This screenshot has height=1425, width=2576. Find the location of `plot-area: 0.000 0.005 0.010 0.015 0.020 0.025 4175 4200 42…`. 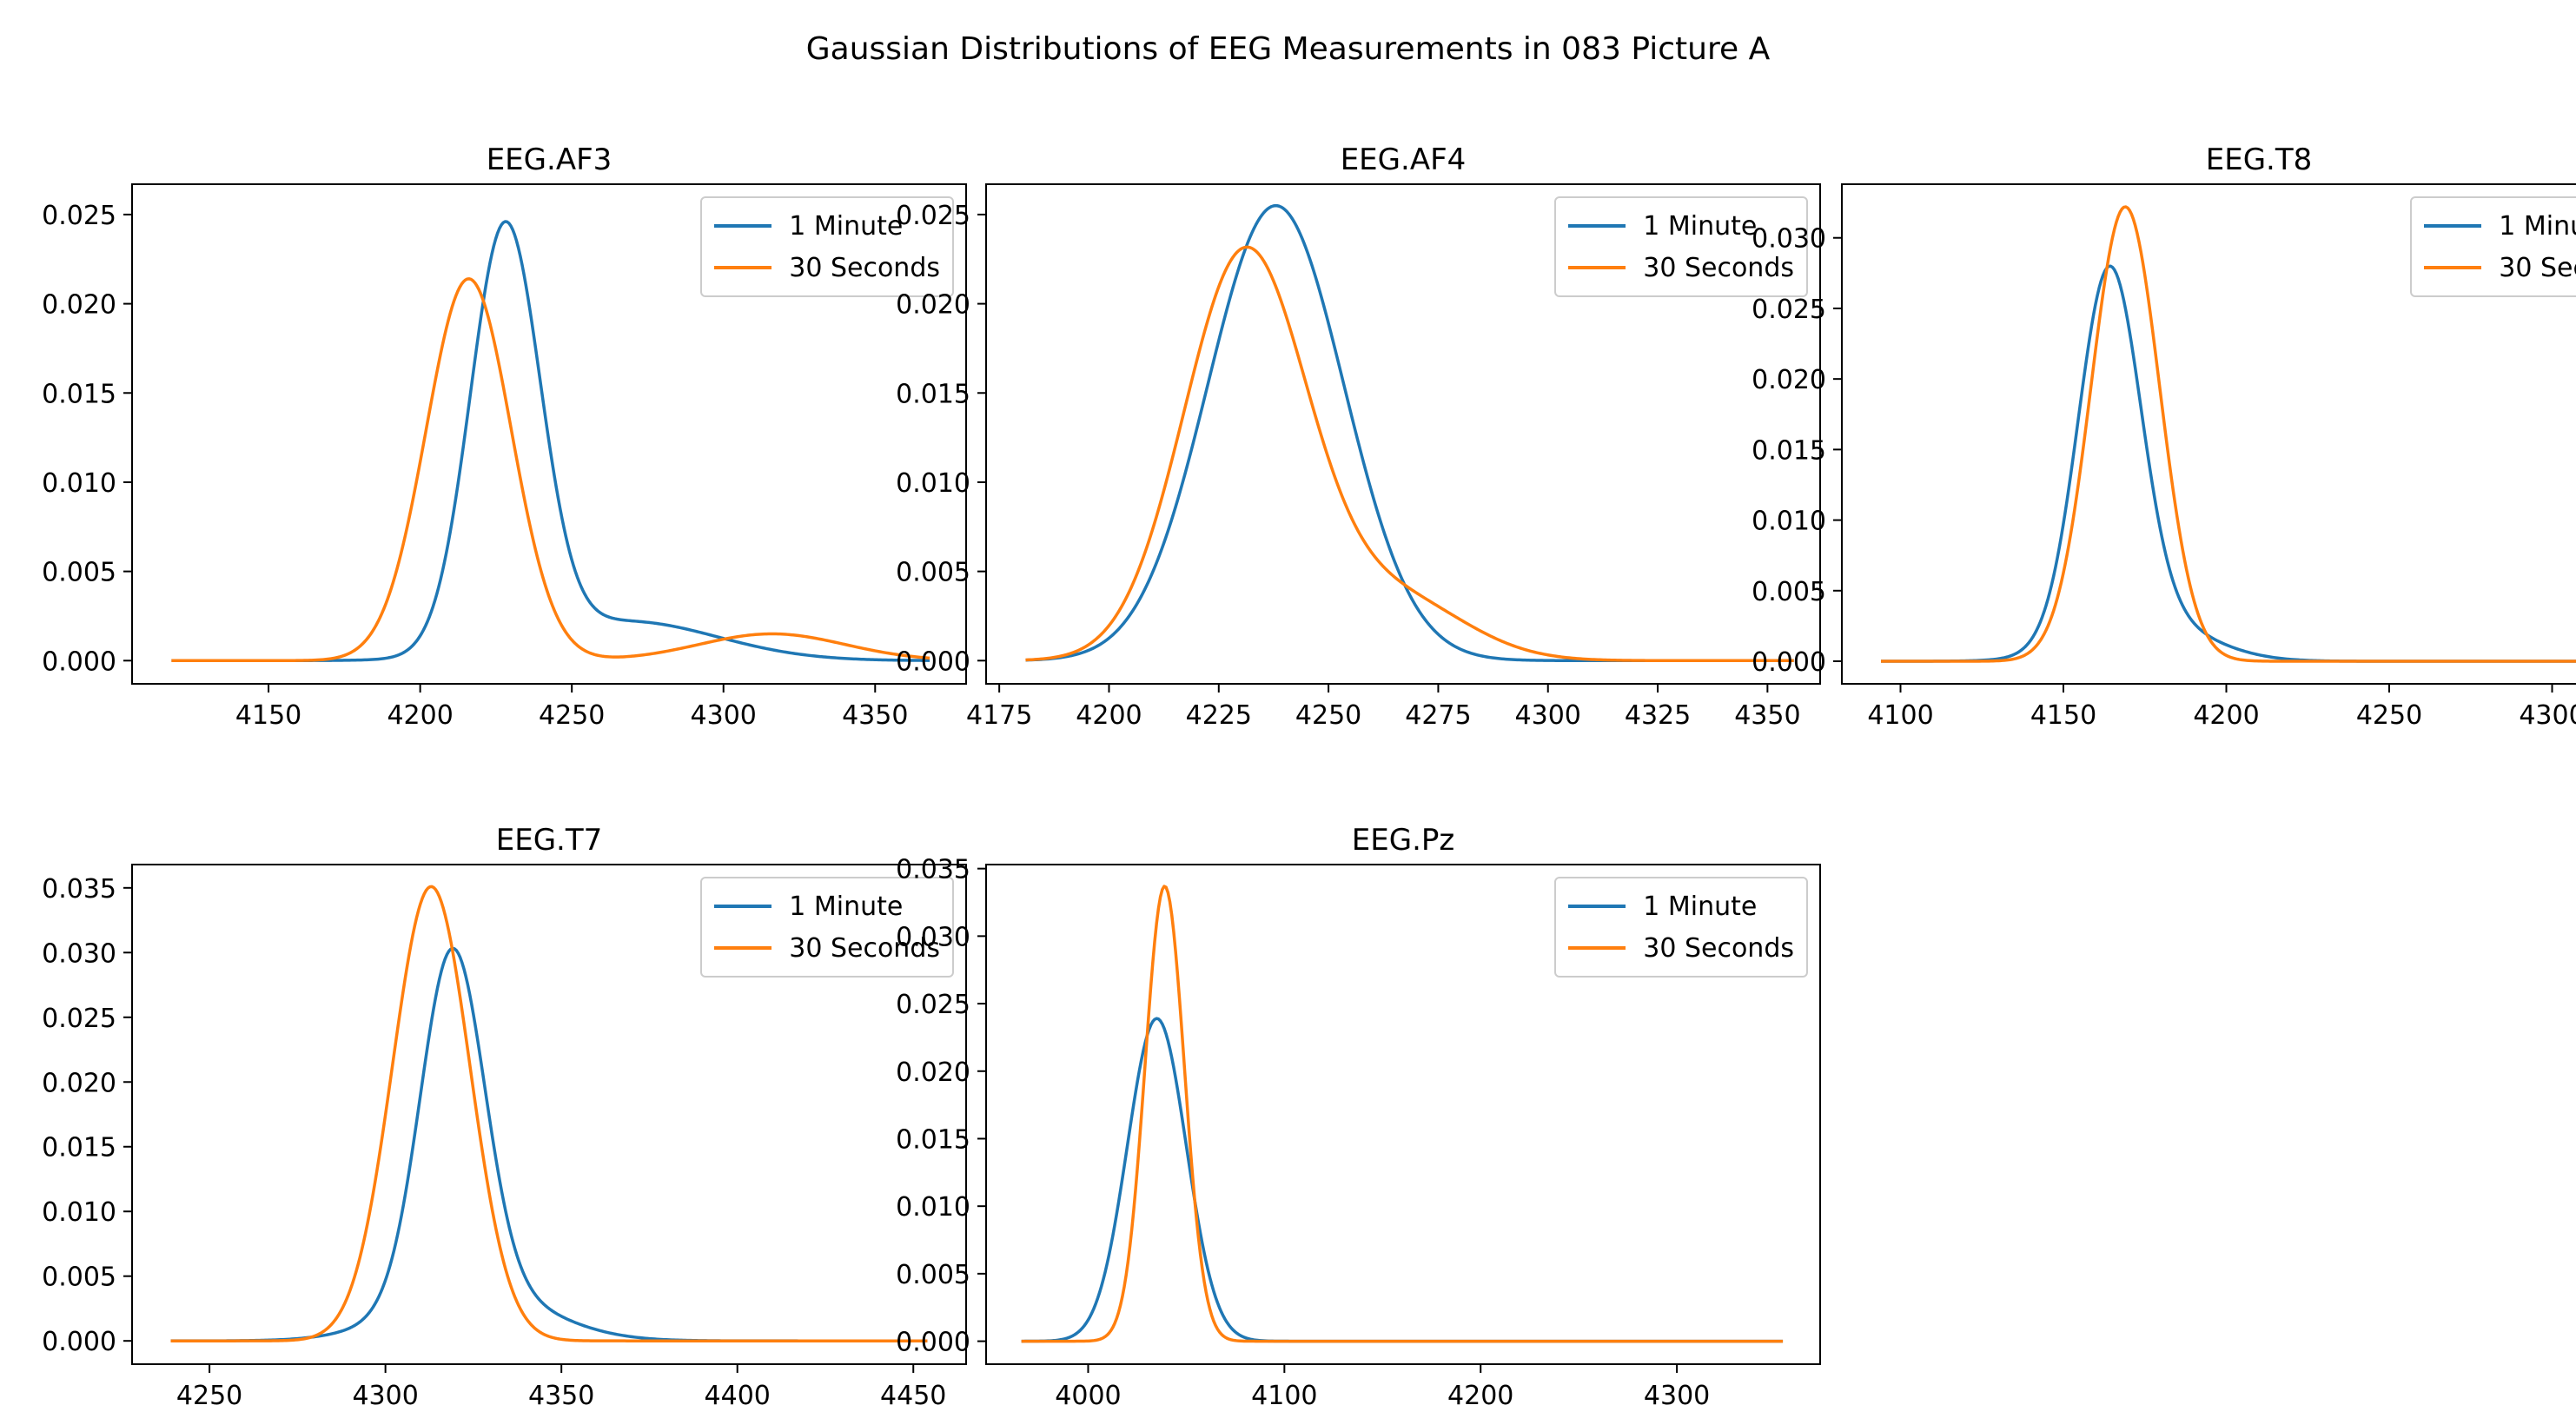

plot-area: 0.000 0.005 0.010 0.015 0.020 0.025 4175 4200 42… is located at coordinates (1358, 457).